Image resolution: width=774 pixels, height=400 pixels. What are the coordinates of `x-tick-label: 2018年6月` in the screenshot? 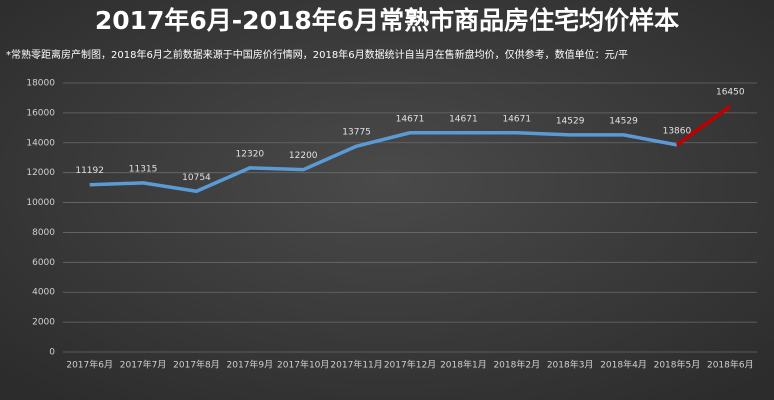 It's located at (730, 365).